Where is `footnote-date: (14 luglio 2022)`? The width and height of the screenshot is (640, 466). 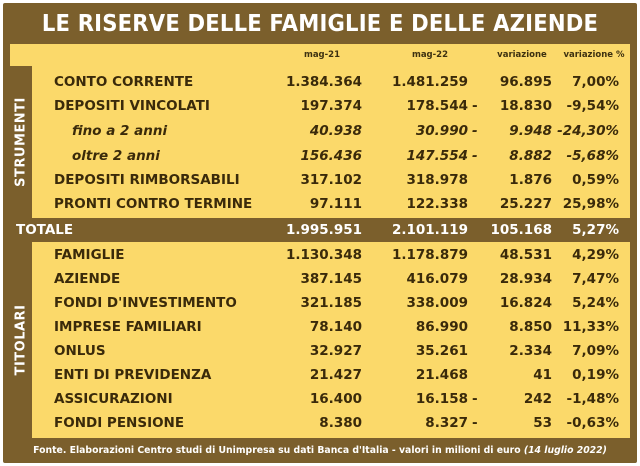
footnote-date: (14 luglio 2022) is located at coordinates (565, 450).